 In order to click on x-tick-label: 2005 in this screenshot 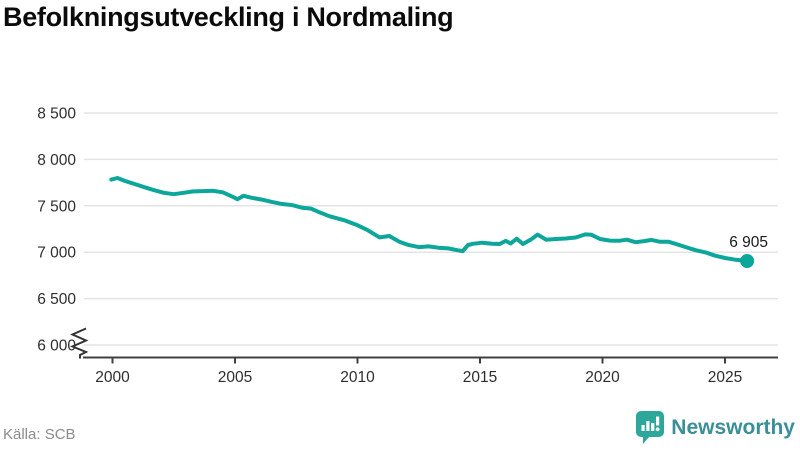, I will do `click(235, 377)`.